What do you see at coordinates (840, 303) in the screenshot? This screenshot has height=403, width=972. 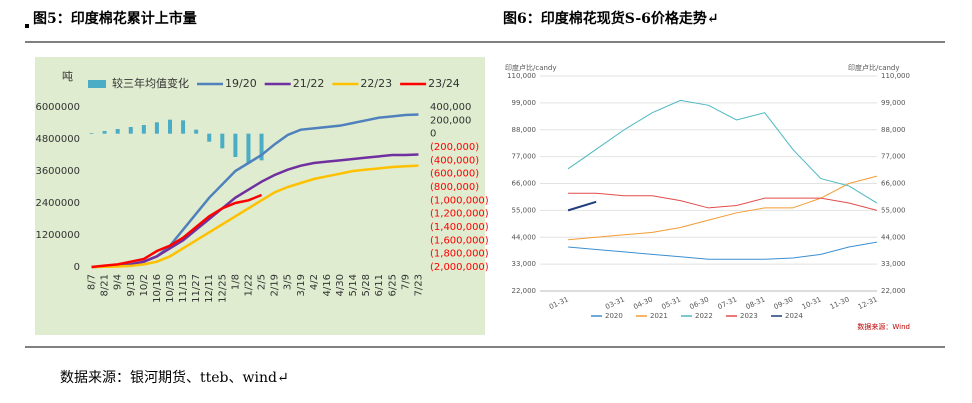 I see `x-tick-label: 11-30` at bounding box center [840, 303].